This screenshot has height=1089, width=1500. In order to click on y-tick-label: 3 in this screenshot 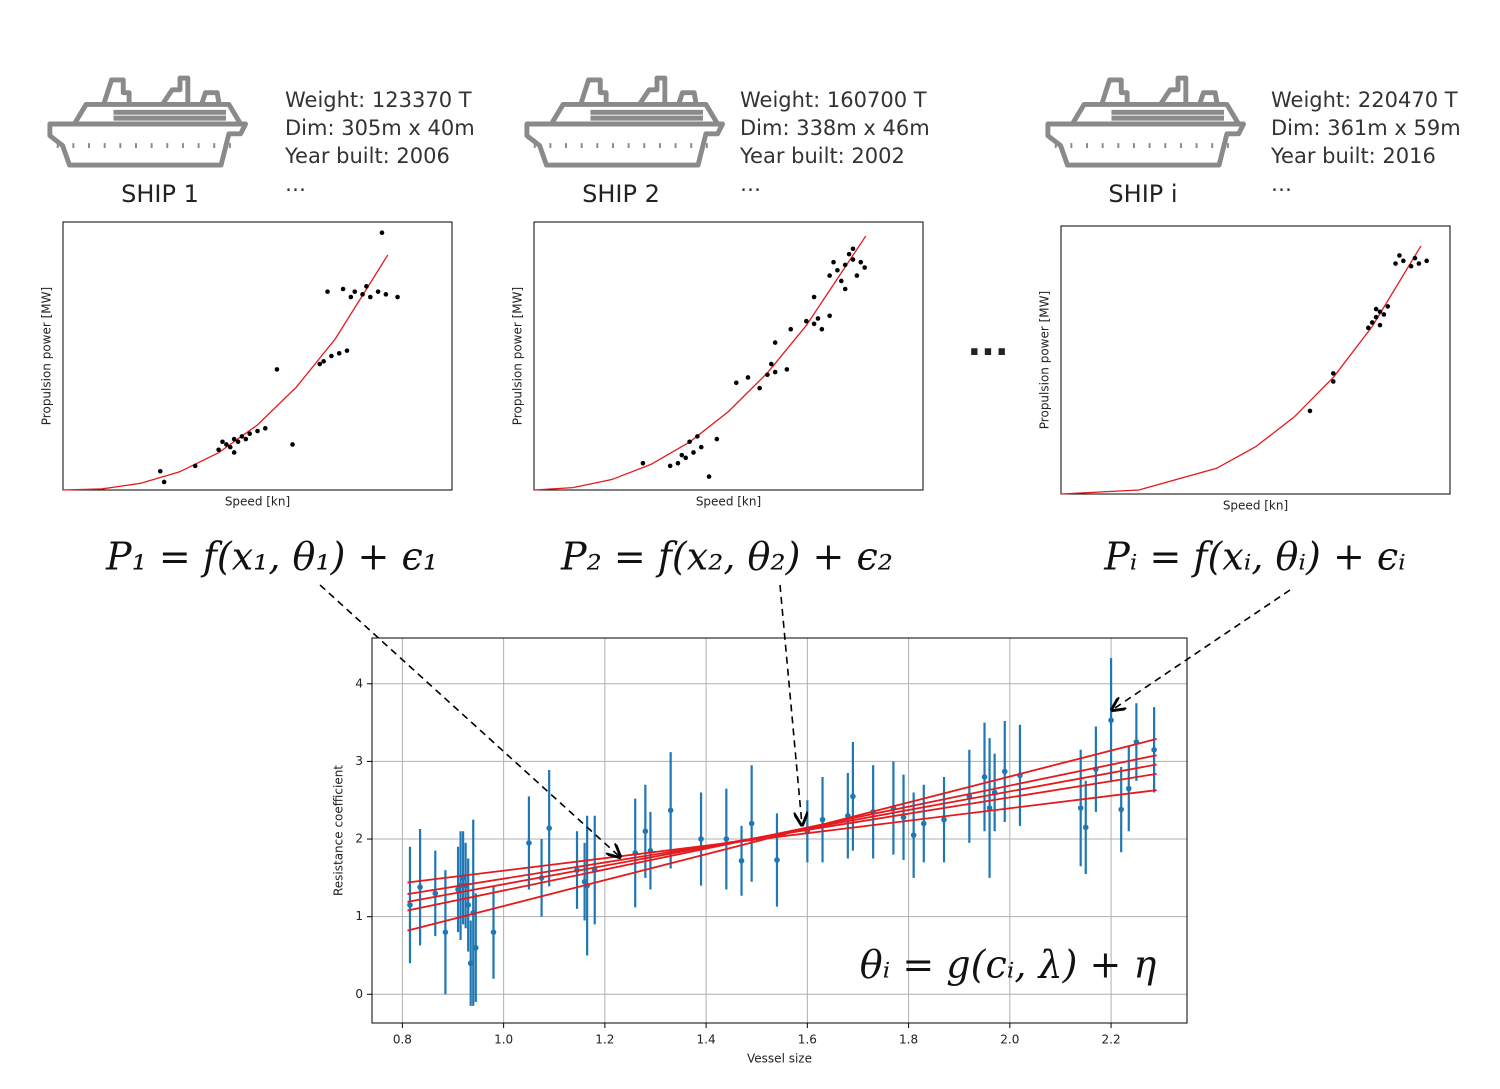, I will do `click(359, 761)`.